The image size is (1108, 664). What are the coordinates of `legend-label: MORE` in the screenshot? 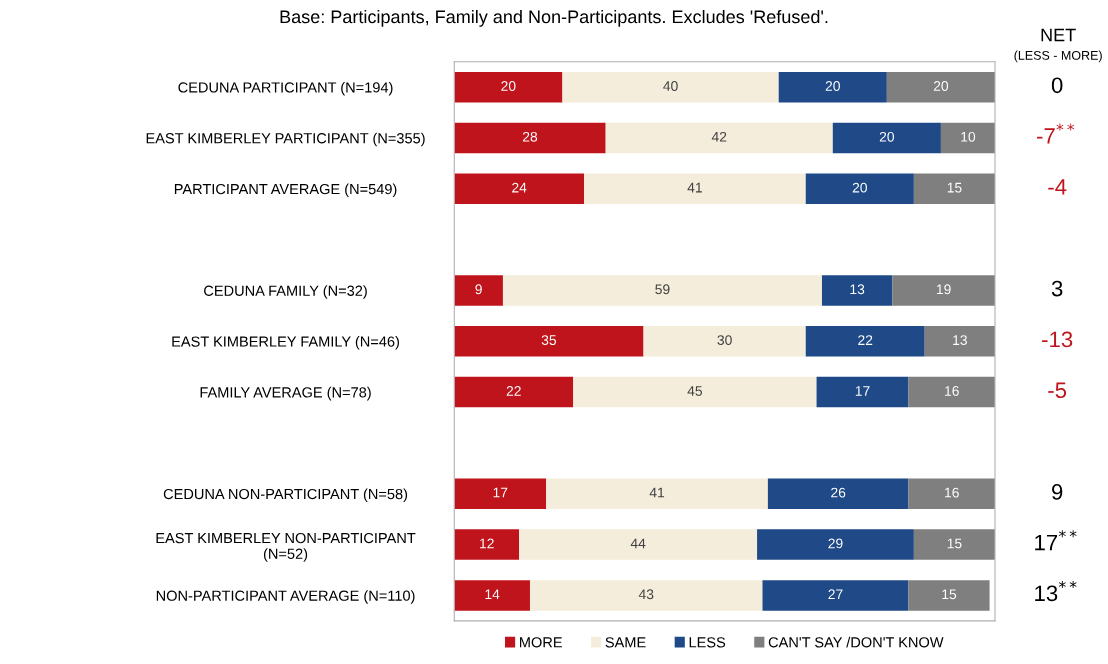 It's located at (541, 642).